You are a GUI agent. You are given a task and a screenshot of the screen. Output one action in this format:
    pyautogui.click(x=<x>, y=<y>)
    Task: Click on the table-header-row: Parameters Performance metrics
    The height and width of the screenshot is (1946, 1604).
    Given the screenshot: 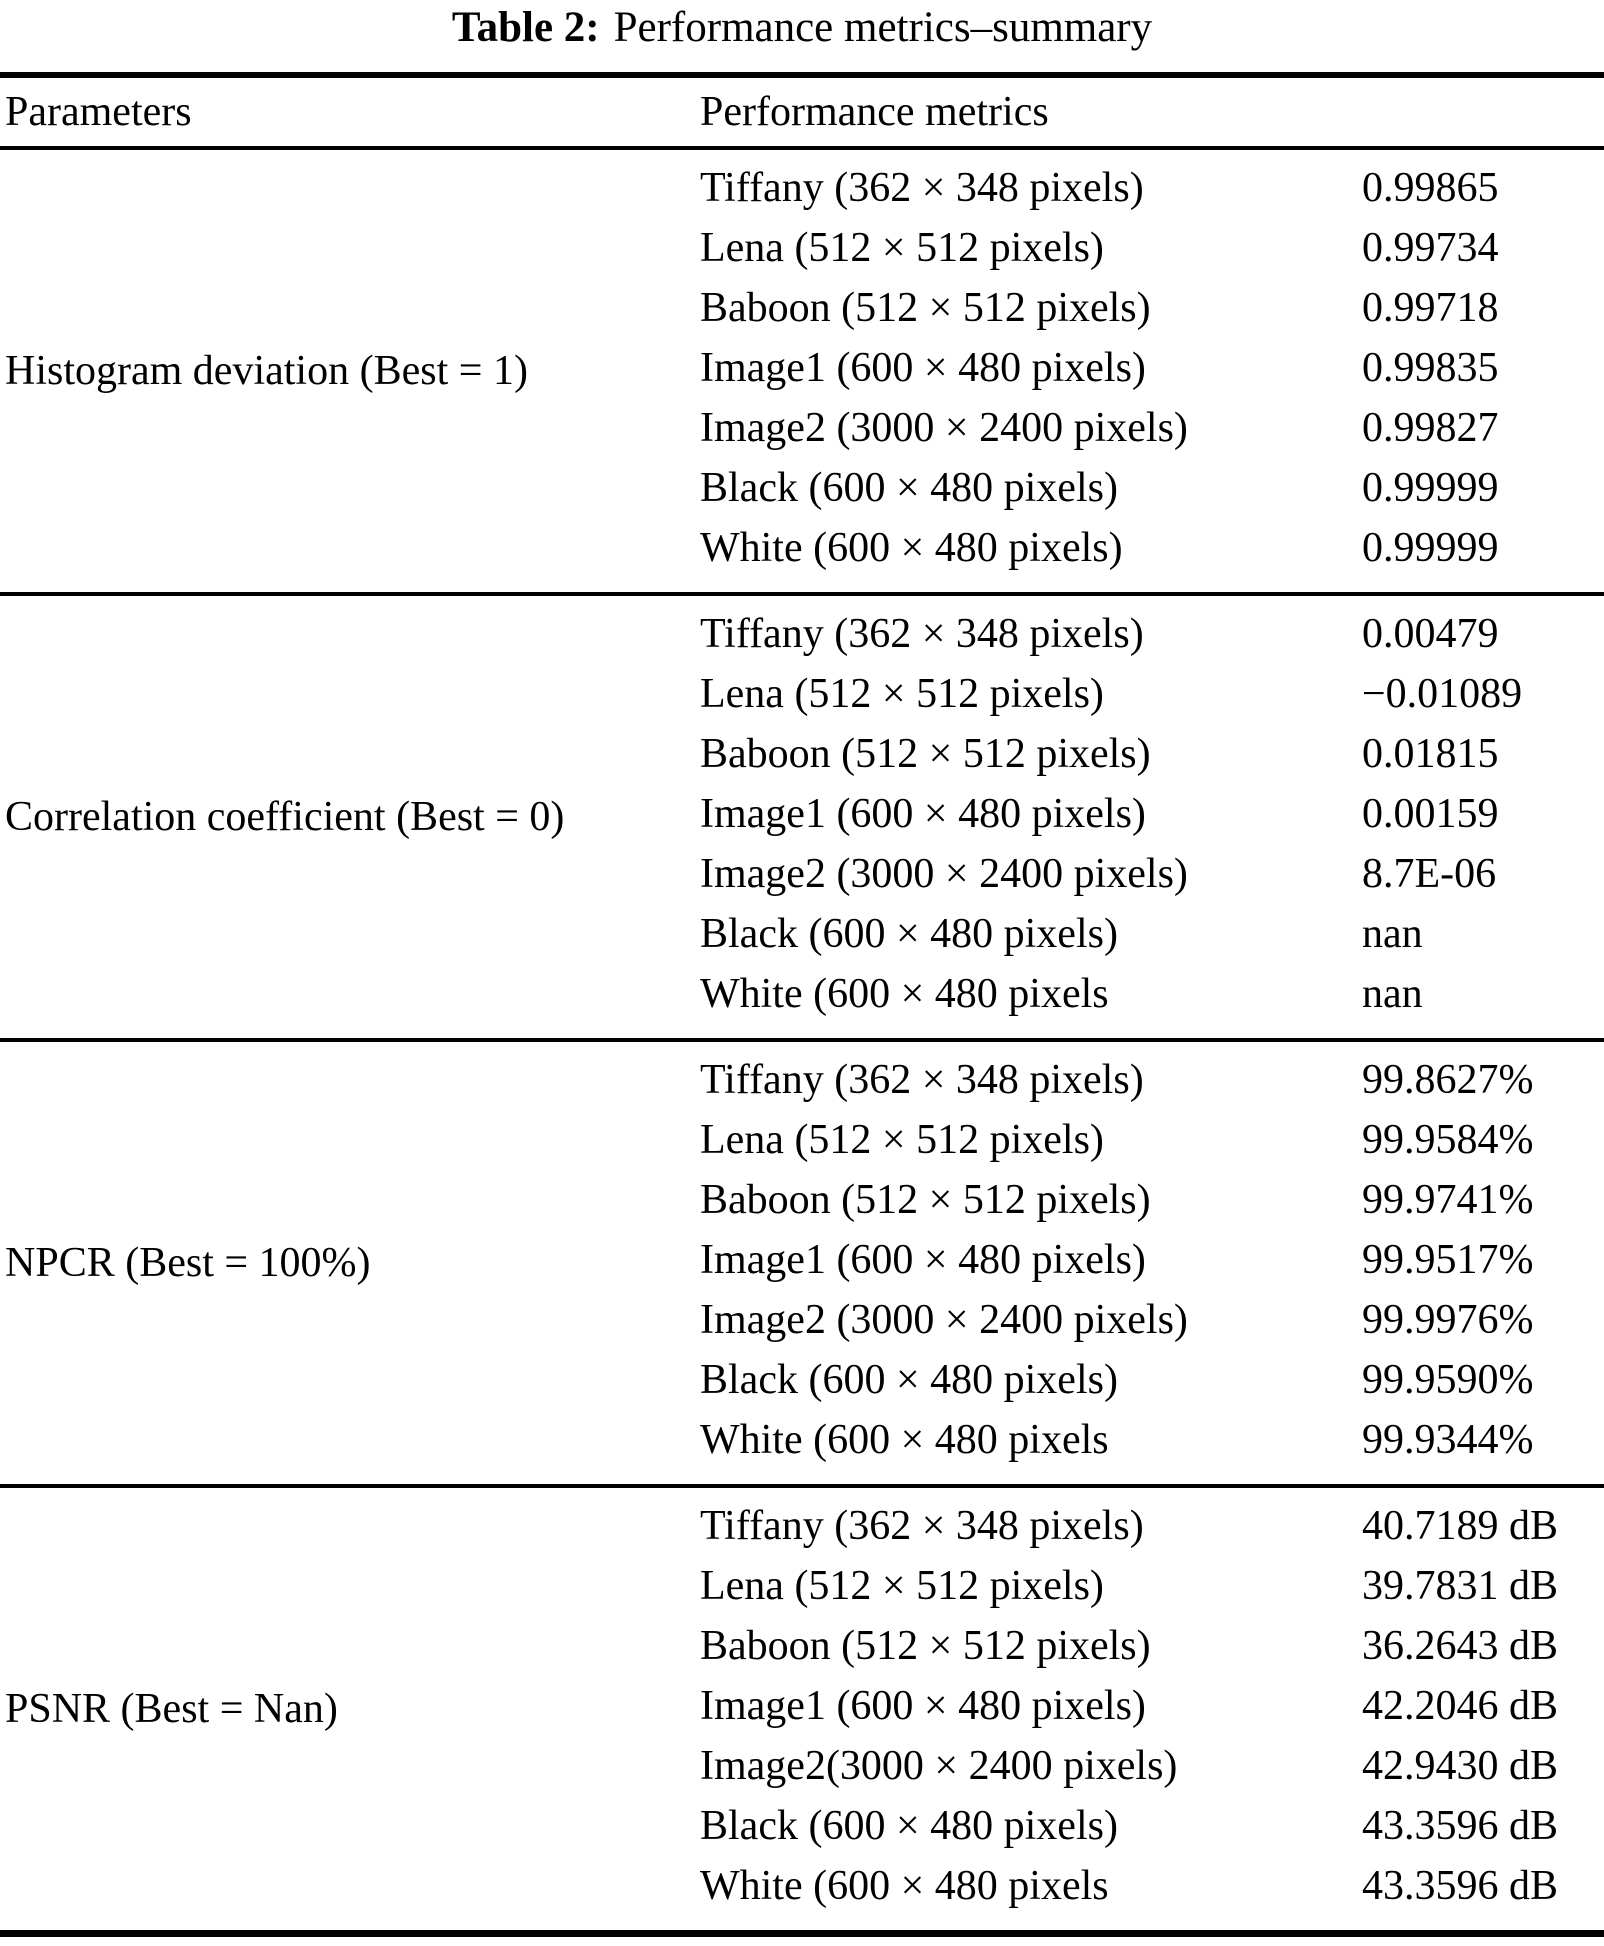 What is the action you would take?
    pyautogui.click(x=802, y=114)
    